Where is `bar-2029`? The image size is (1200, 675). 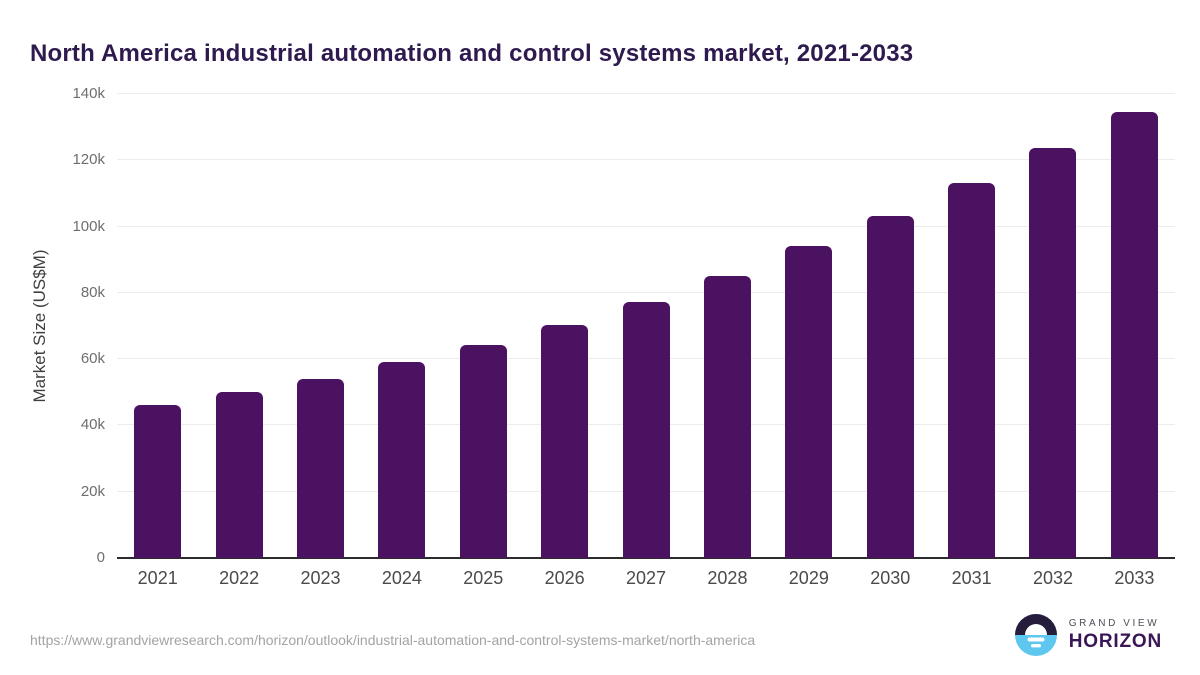
bar-2029 is located at coordinates (809, 402).